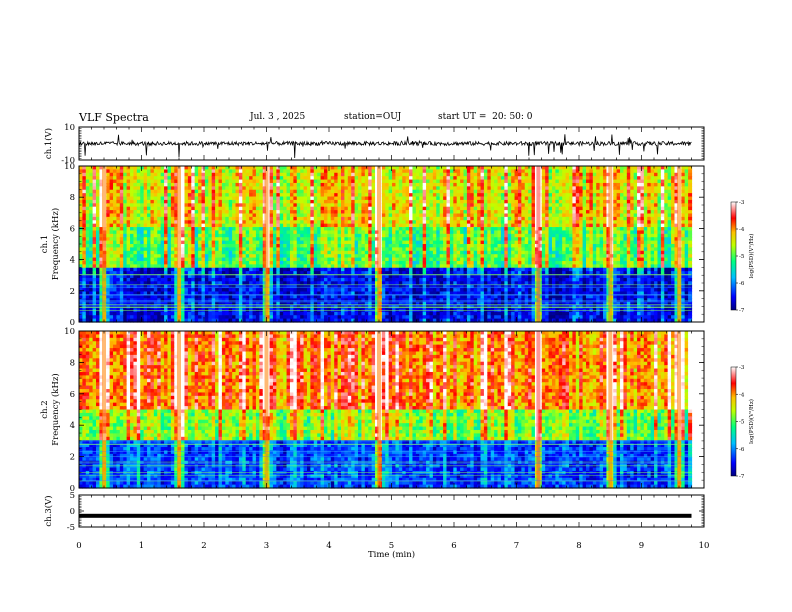 This screenshot has width=792, height=612. Describe the element at coordinates (114, 117) in the screenshot. I see `chart-title: VLF Spectra` at that location.